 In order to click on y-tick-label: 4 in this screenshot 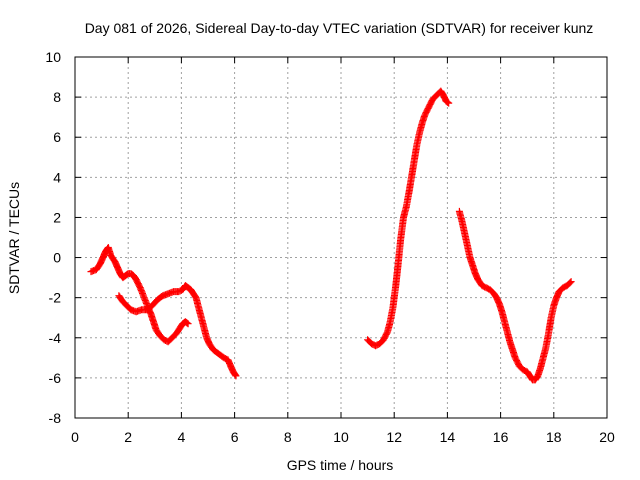, I will do `click(57, 177)`.